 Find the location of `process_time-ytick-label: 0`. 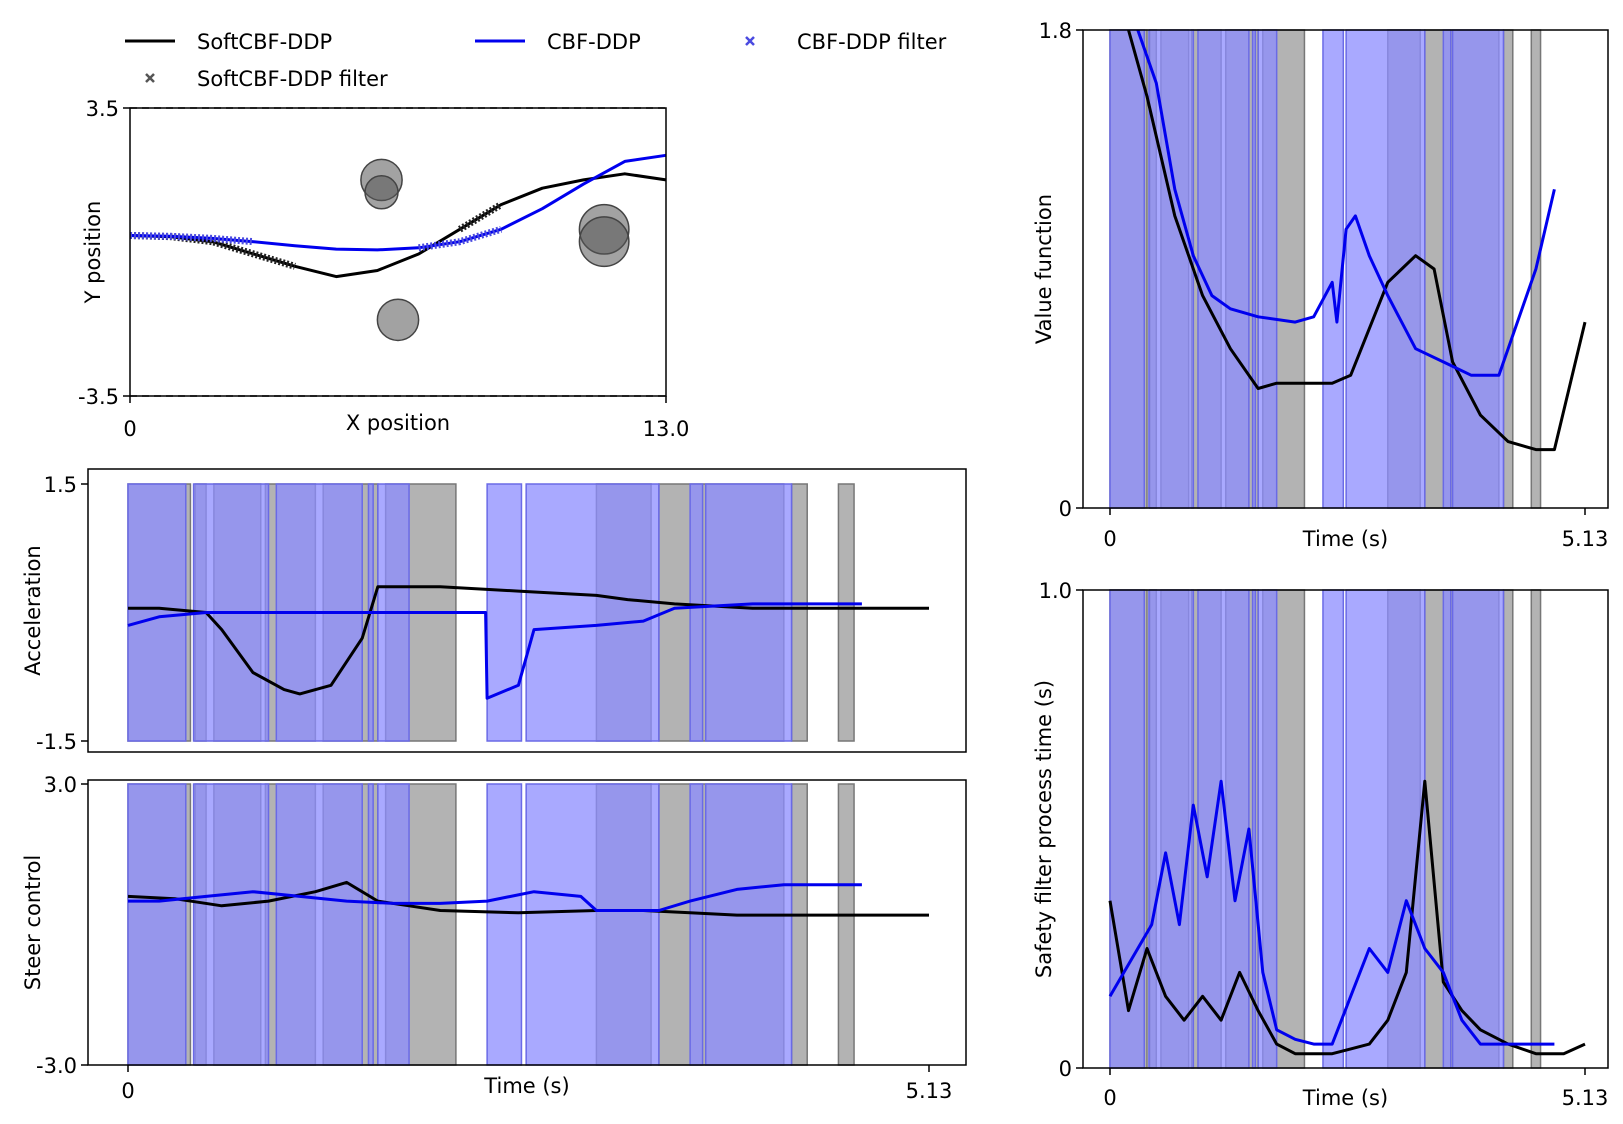

process_time-ytick-label: 0 is located at coordinates (1065, 1069).